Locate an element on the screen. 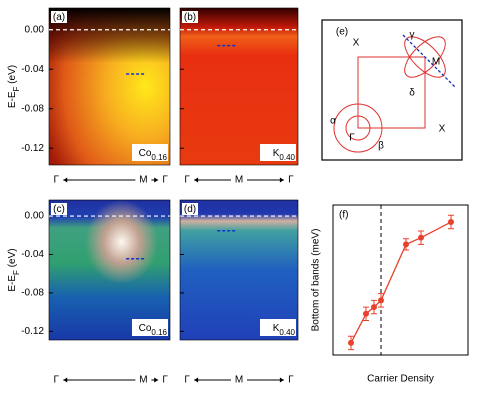 This screenshot has width=485, height=395. spectrum-shade is located at coordinates (109, 86).